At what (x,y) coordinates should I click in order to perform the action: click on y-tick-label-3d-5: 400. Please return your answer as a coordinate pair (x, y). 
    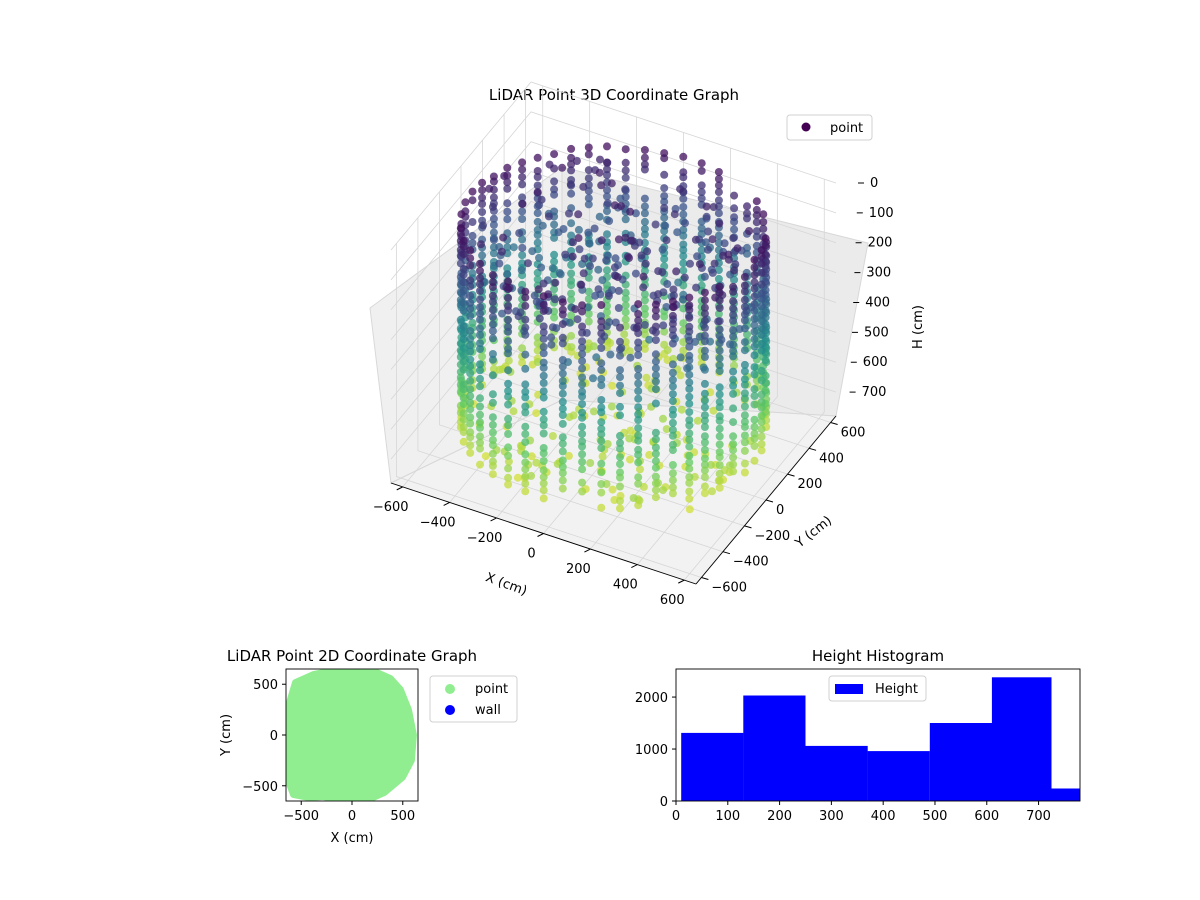
    Looking at the image, I should click on (831, 458).